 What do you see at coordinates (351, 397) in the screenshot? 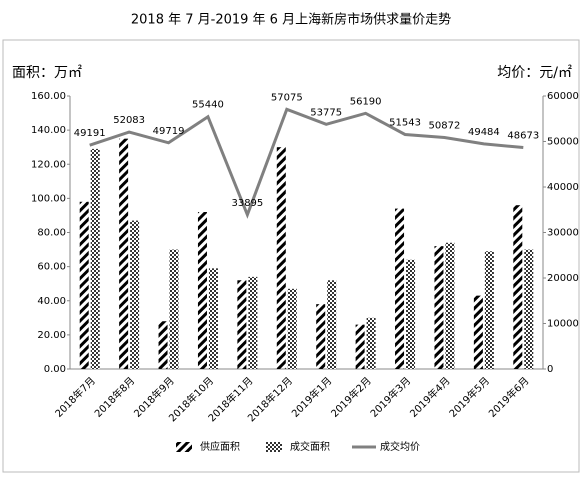
I see `x-tick-label: 2019年2月` at bounding box center [351, 397].